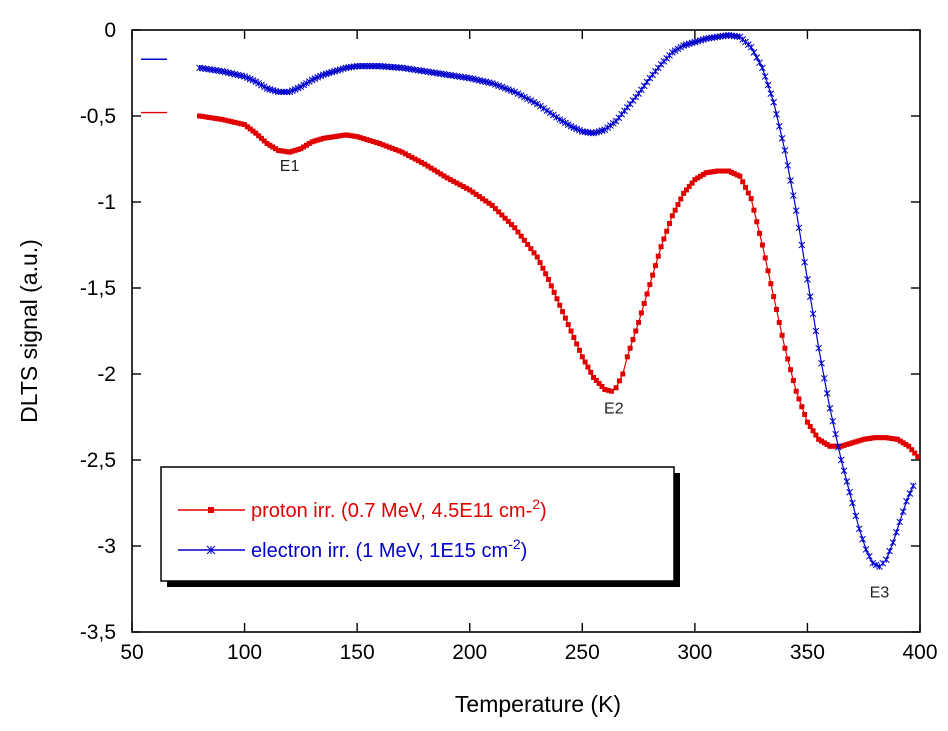 The height and width of the screenshot is (731, 948). I want to click on x-axis-title: Temperature (K), so click(538, 704).